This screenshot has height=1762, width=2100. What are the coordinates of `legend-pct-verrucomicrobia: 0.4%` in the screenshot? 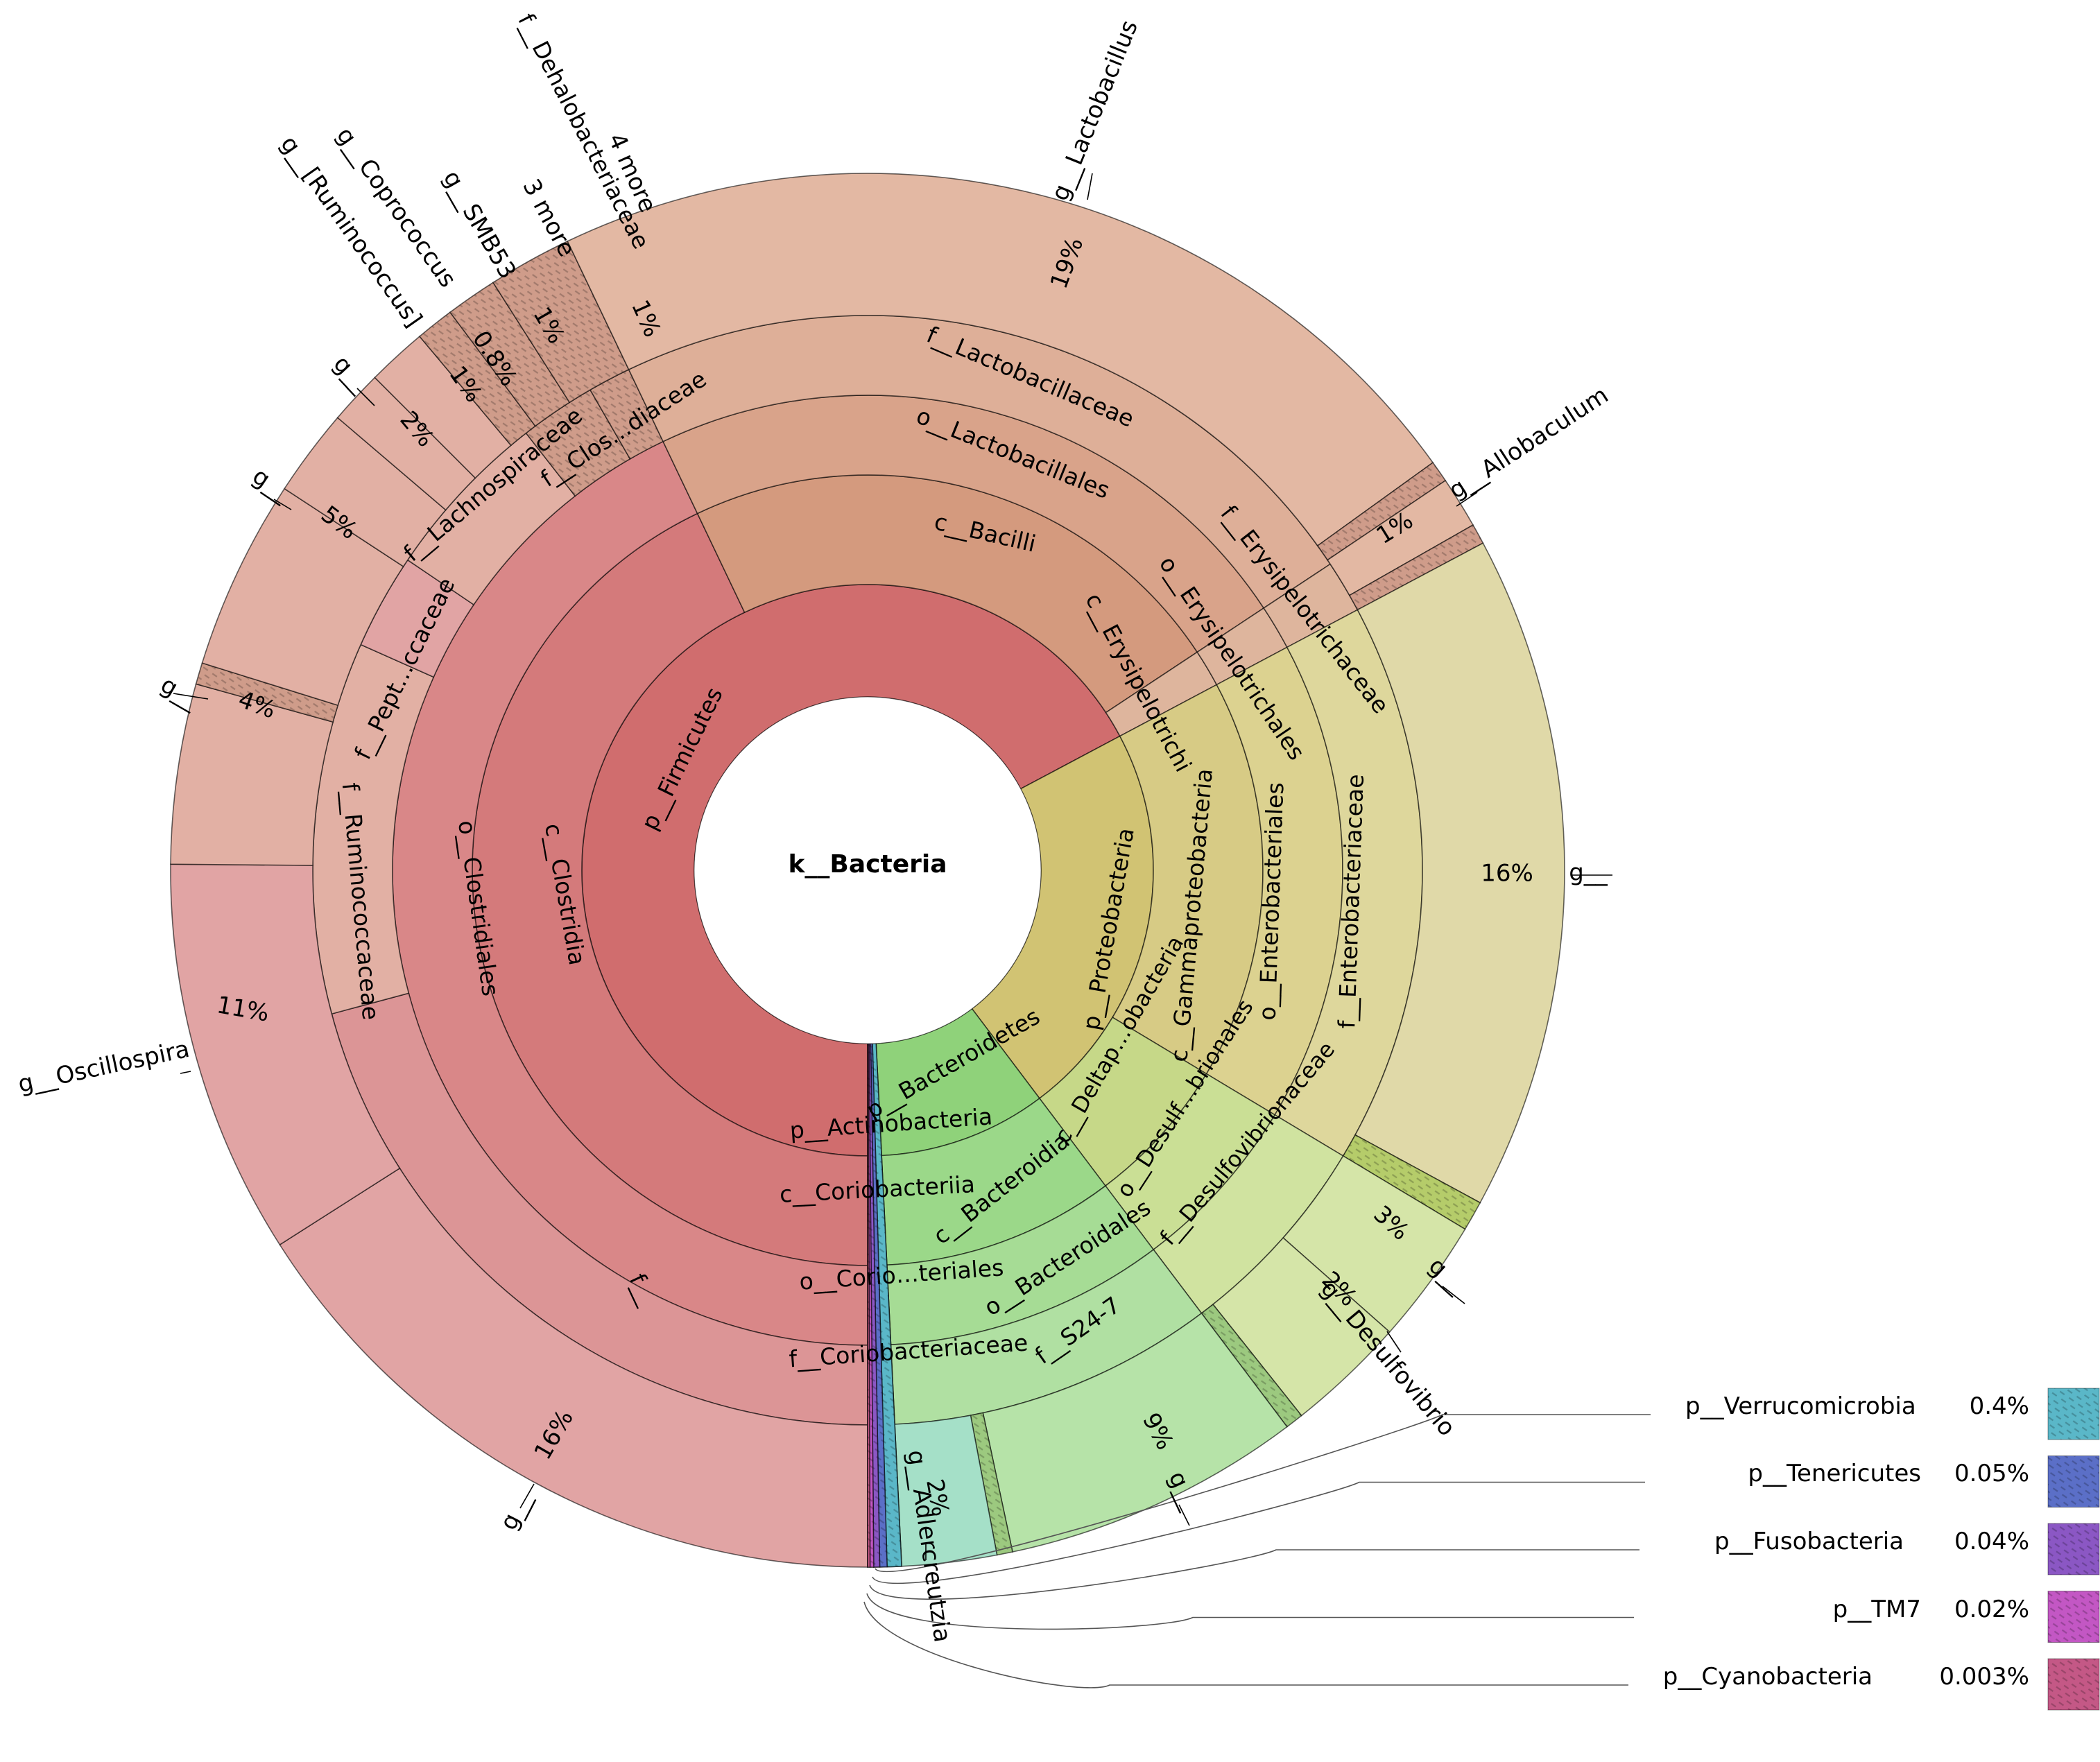 It's located at (2000, 1406).